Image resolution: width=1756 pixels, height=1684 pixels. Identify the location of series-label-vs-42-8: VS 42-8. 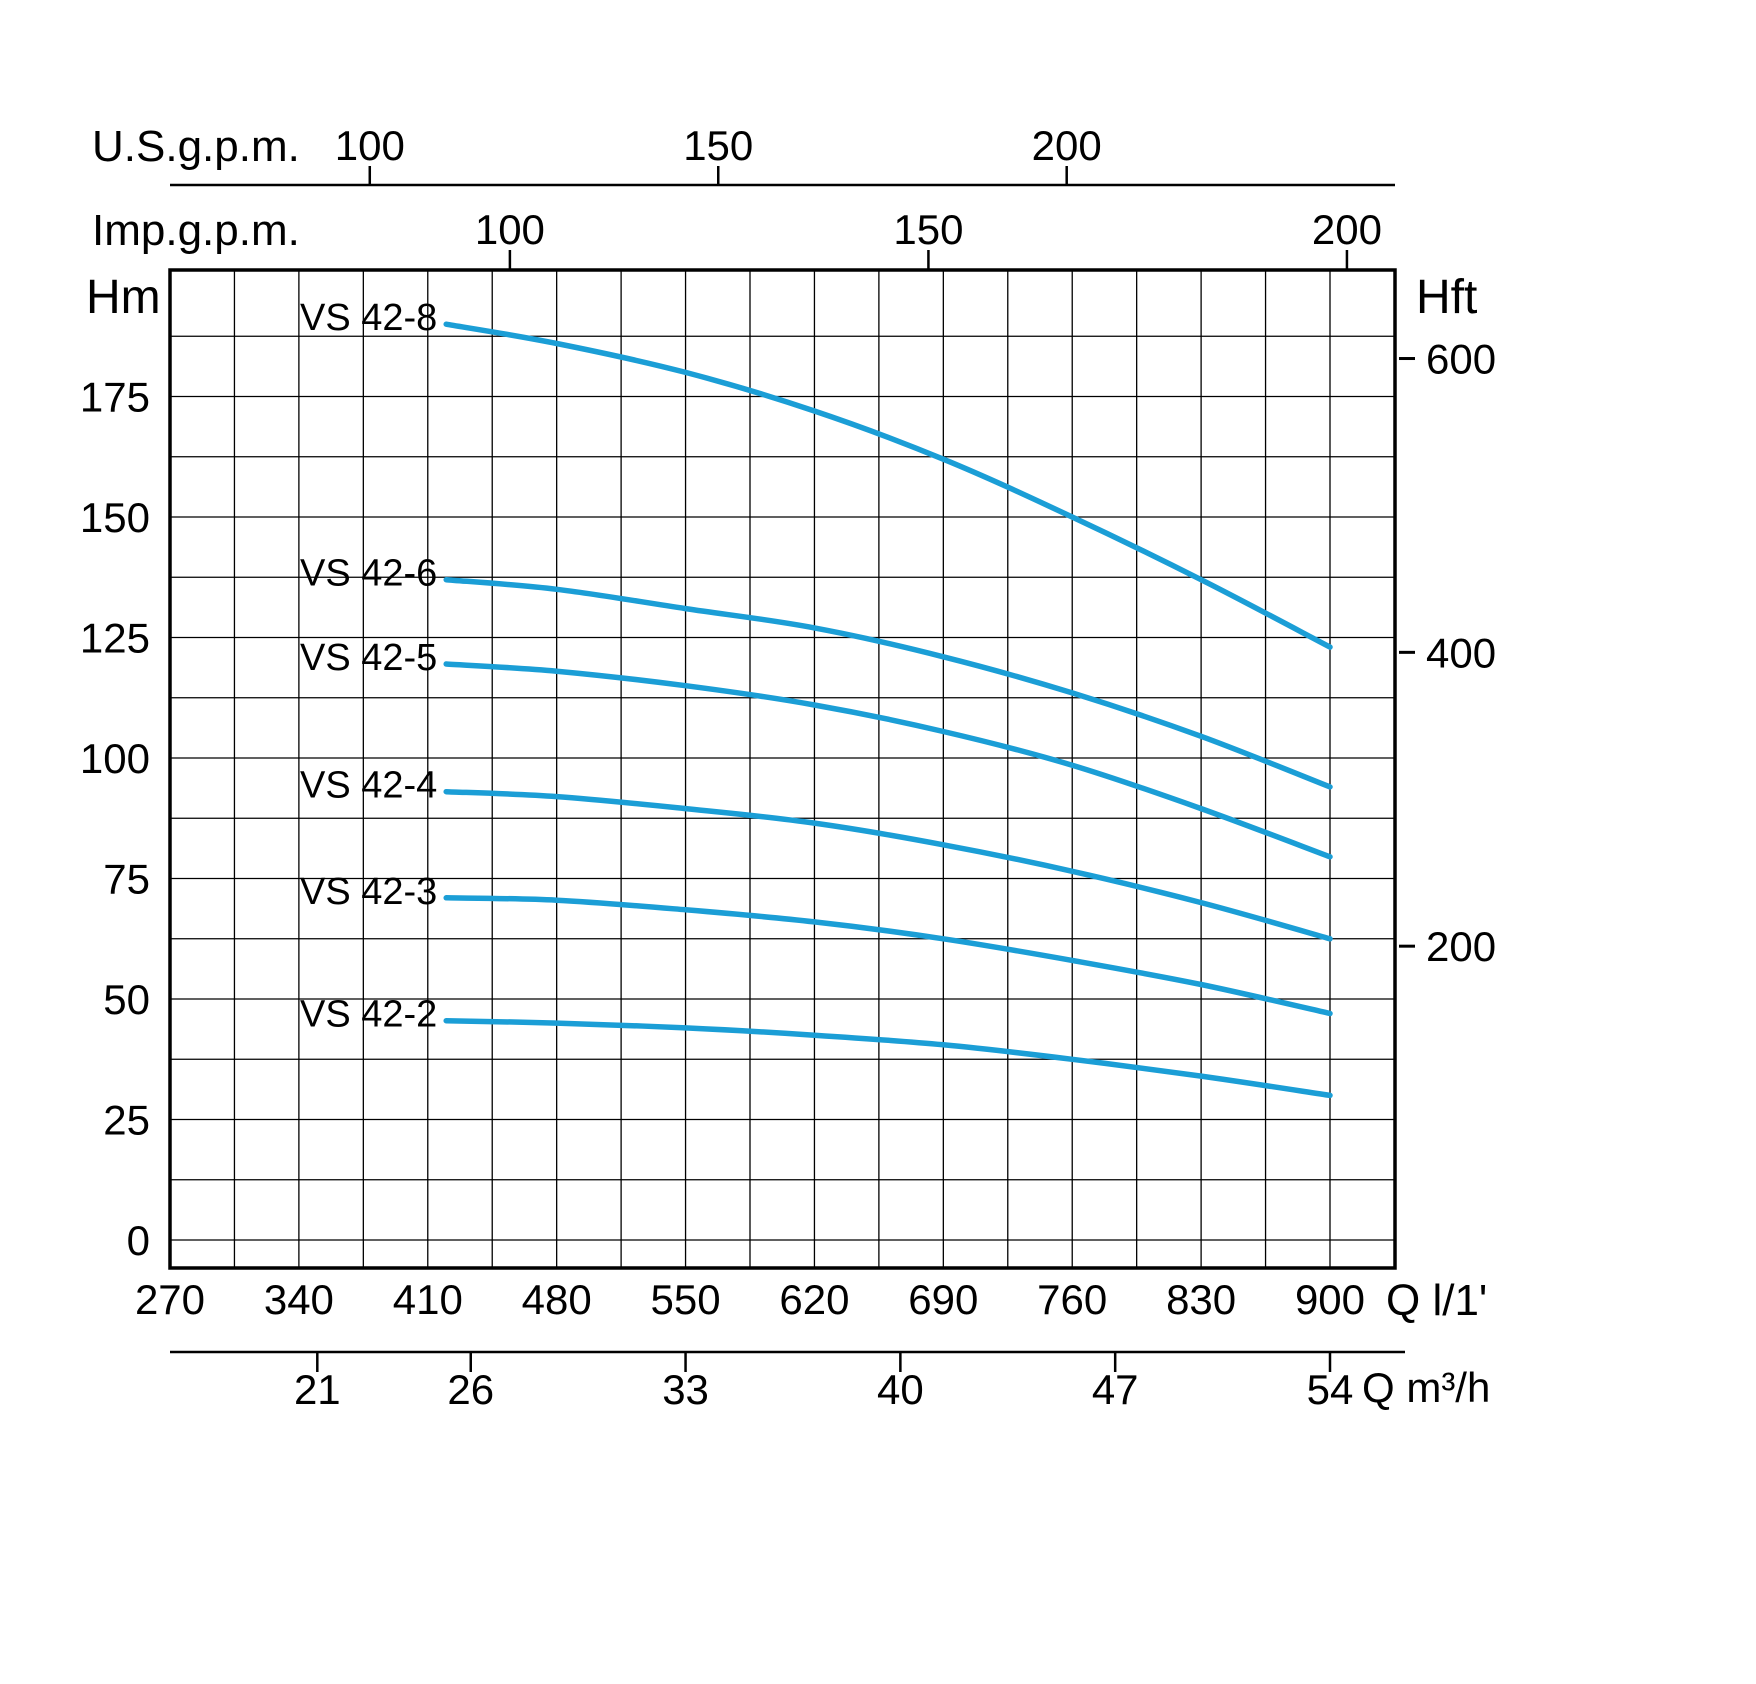
(368, 318).